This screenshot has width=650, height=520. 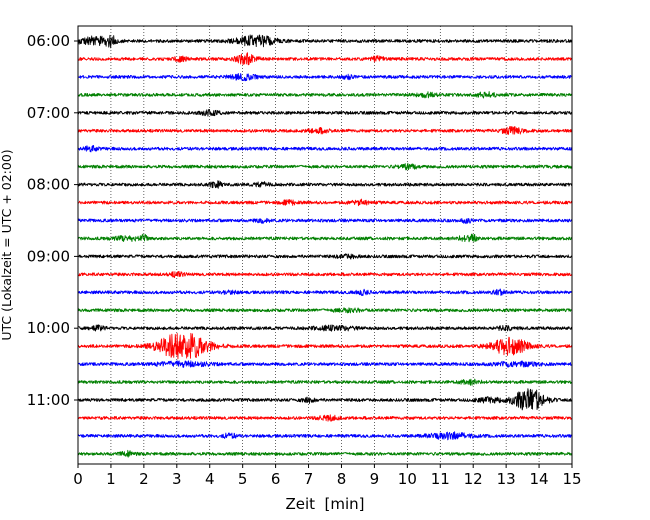 What do you see at coordinates (48, 328) in the screenshot?
I see `y-tick-label: 10:00` at bounding box center [48, 328].